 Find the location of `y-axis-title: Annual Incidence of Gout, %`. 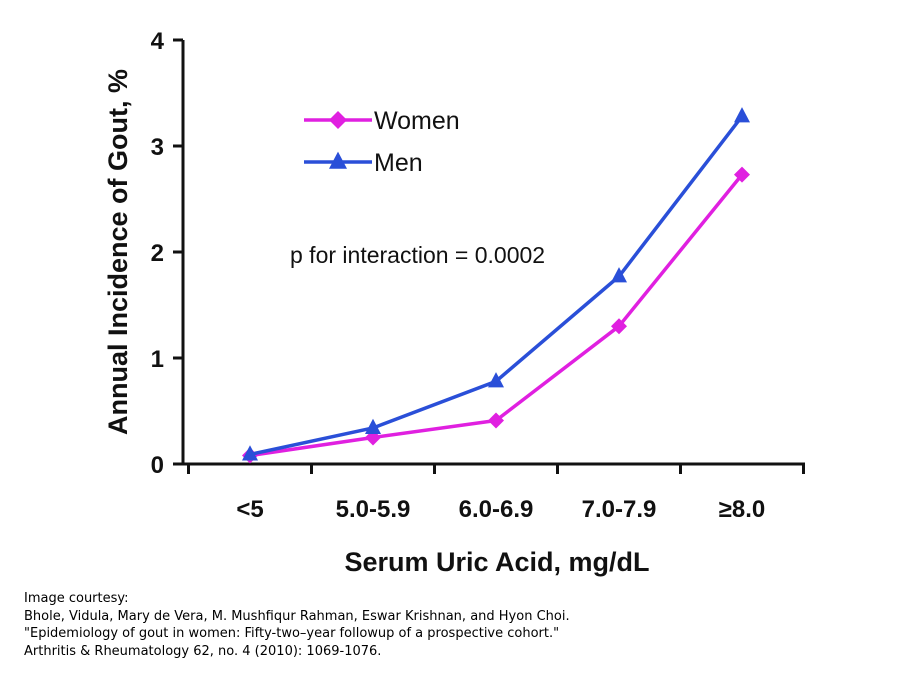

y-axis-title: Annual Incidence of Gout, % is located at coordinates (118, 252).